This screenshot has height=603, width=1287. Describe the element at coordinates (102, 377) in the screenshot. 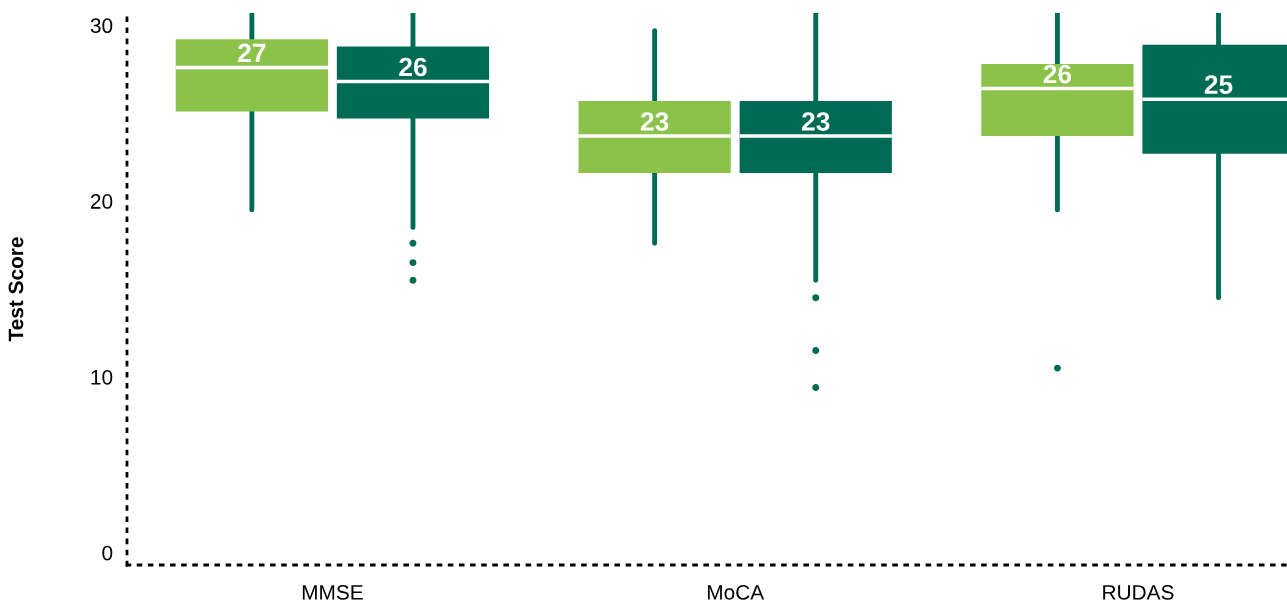

I see `y-tick-label: 10` at that location.